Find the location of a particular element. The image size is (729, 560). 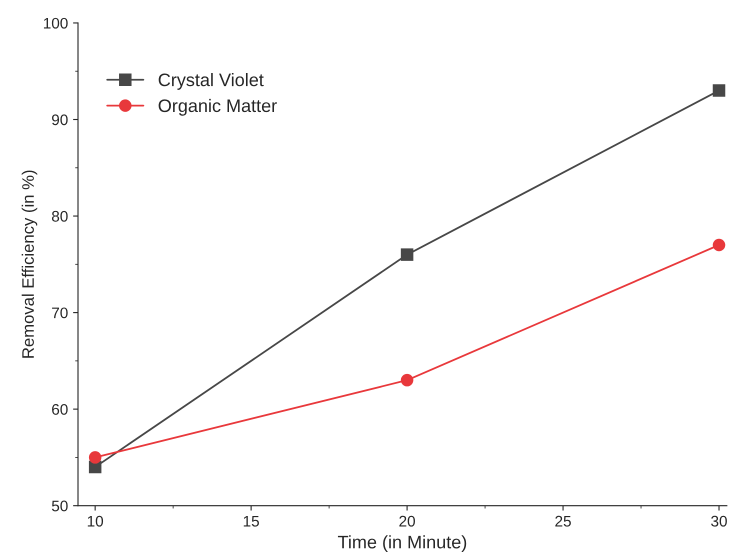

x-tick-label: 30 is located at coordinates (719, 521).